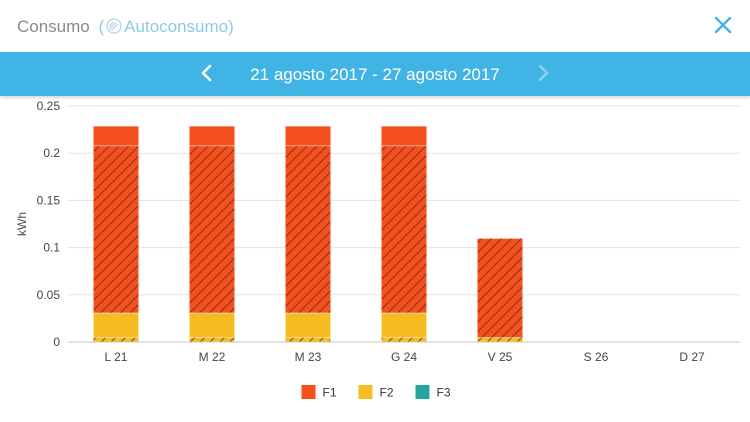 Image resolution: width=750 pixels, height=422 pixels. Describe the element at coordinates (49, 200) in the screenshot. I see `y-tick-label: 0.15` at that location.